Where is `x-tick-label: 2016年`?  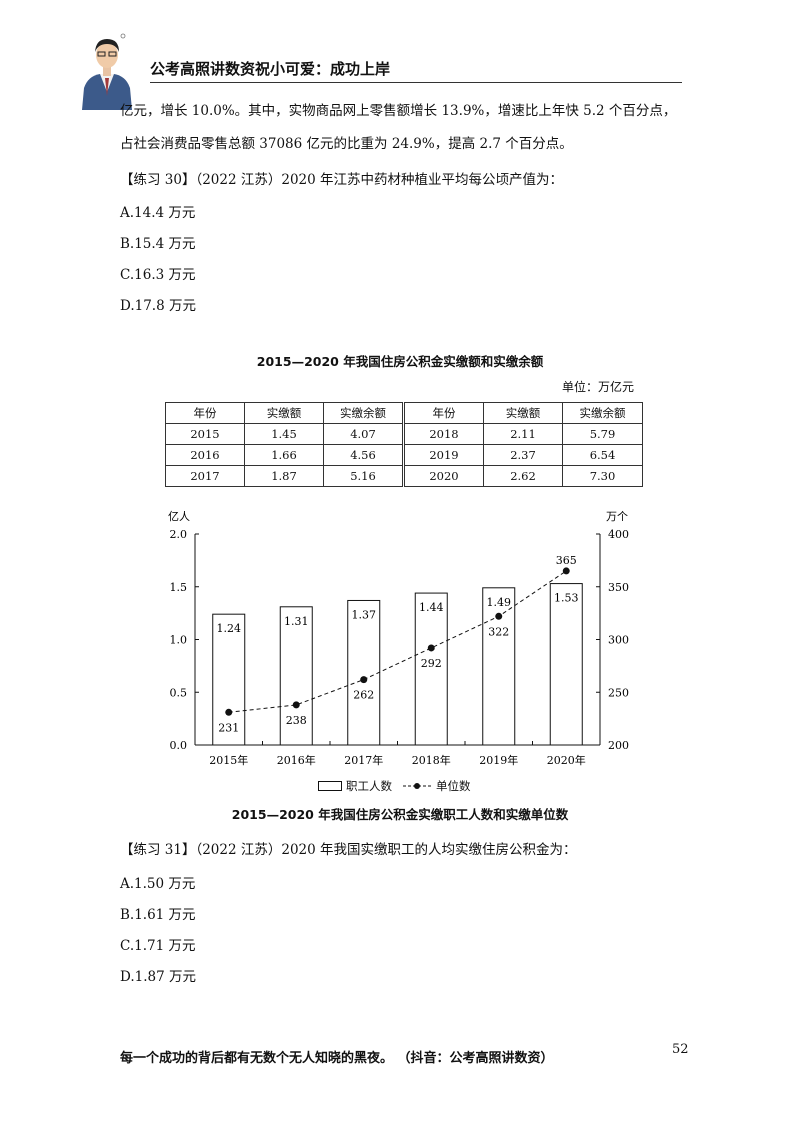
x-tick-label: 2016年 is located at coordinates (296, 760).